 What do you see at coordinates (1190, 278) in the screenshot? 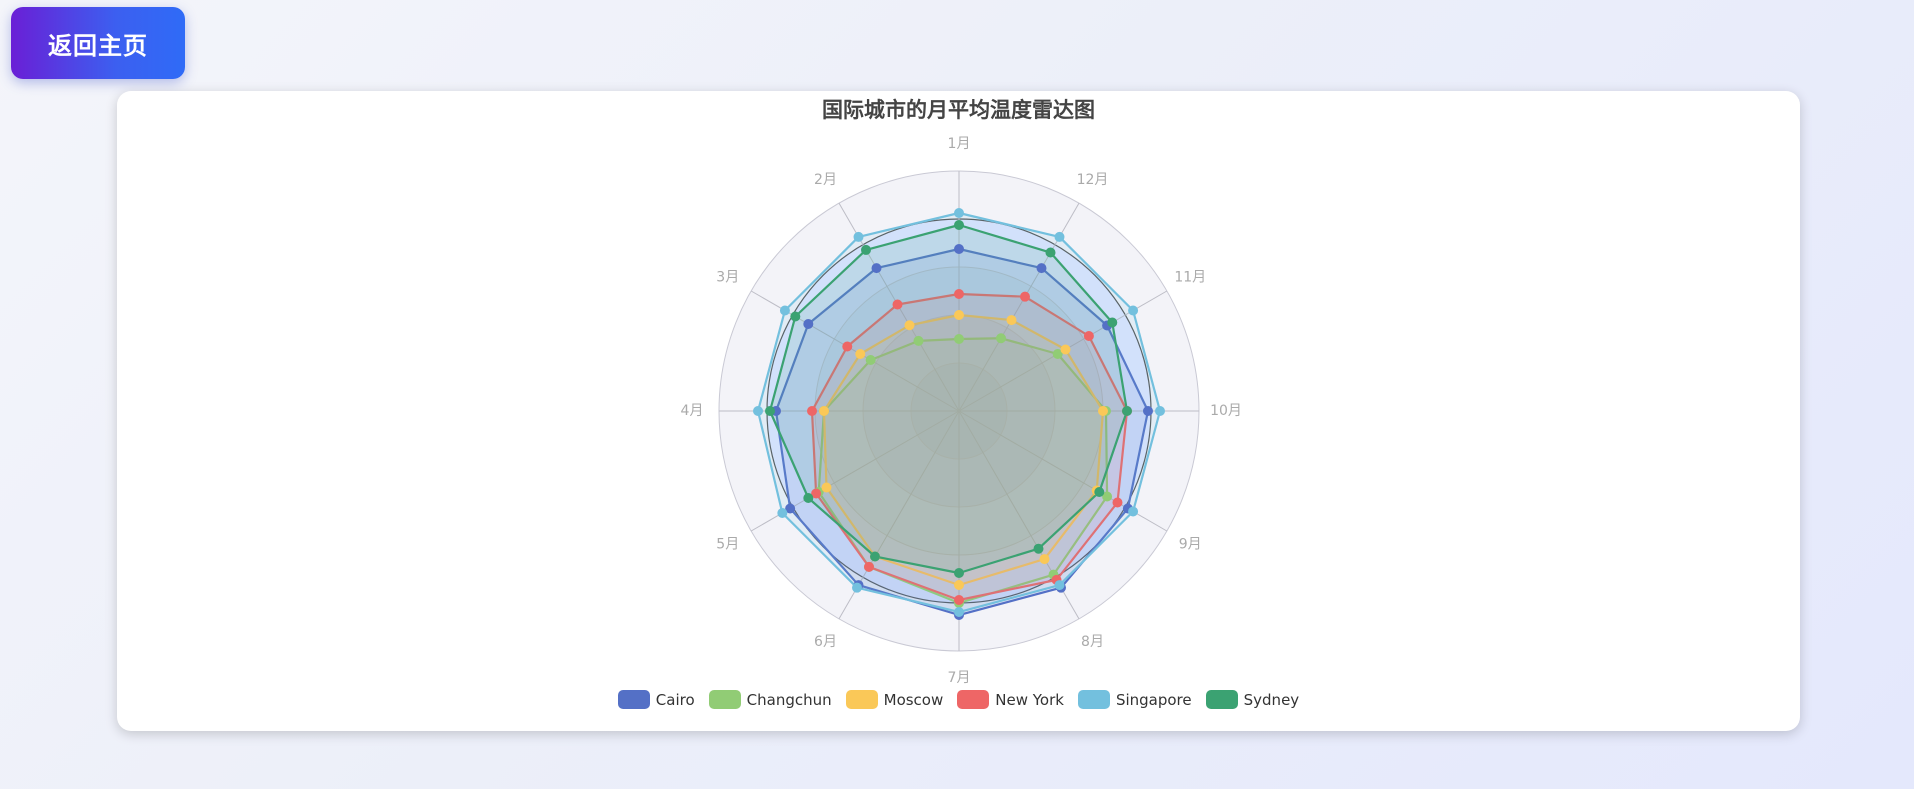
I see `axis-label-2: 11月` at bounding box center [1190, 278].